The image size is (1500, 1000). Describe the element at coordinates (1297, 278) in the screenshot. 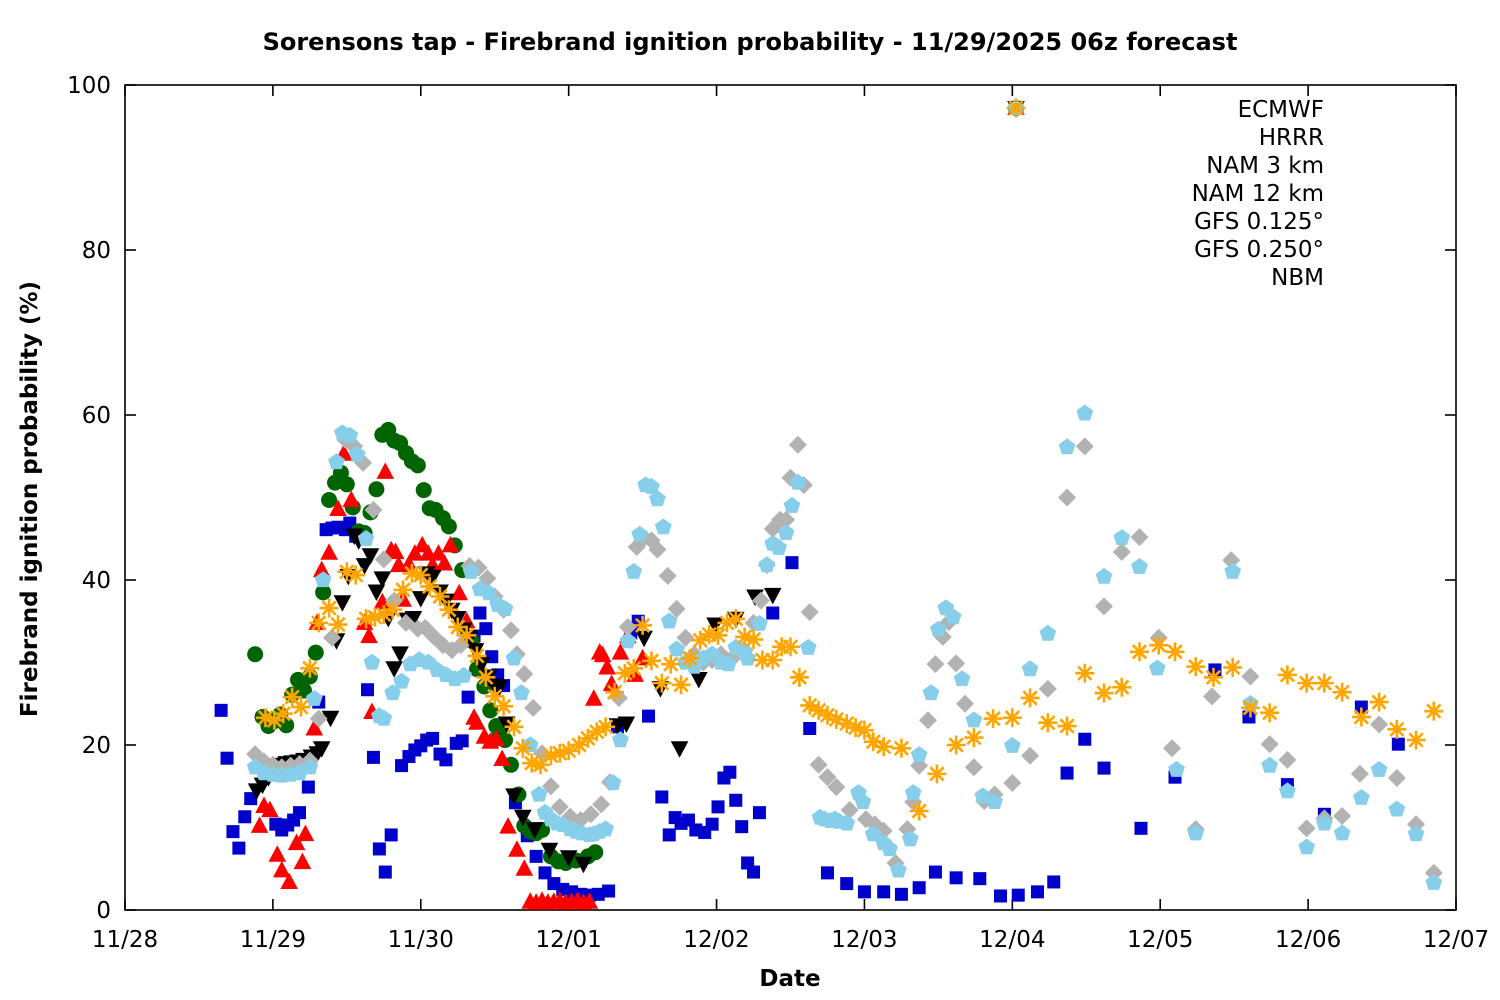

I see `legend-label: NBM` at that location.